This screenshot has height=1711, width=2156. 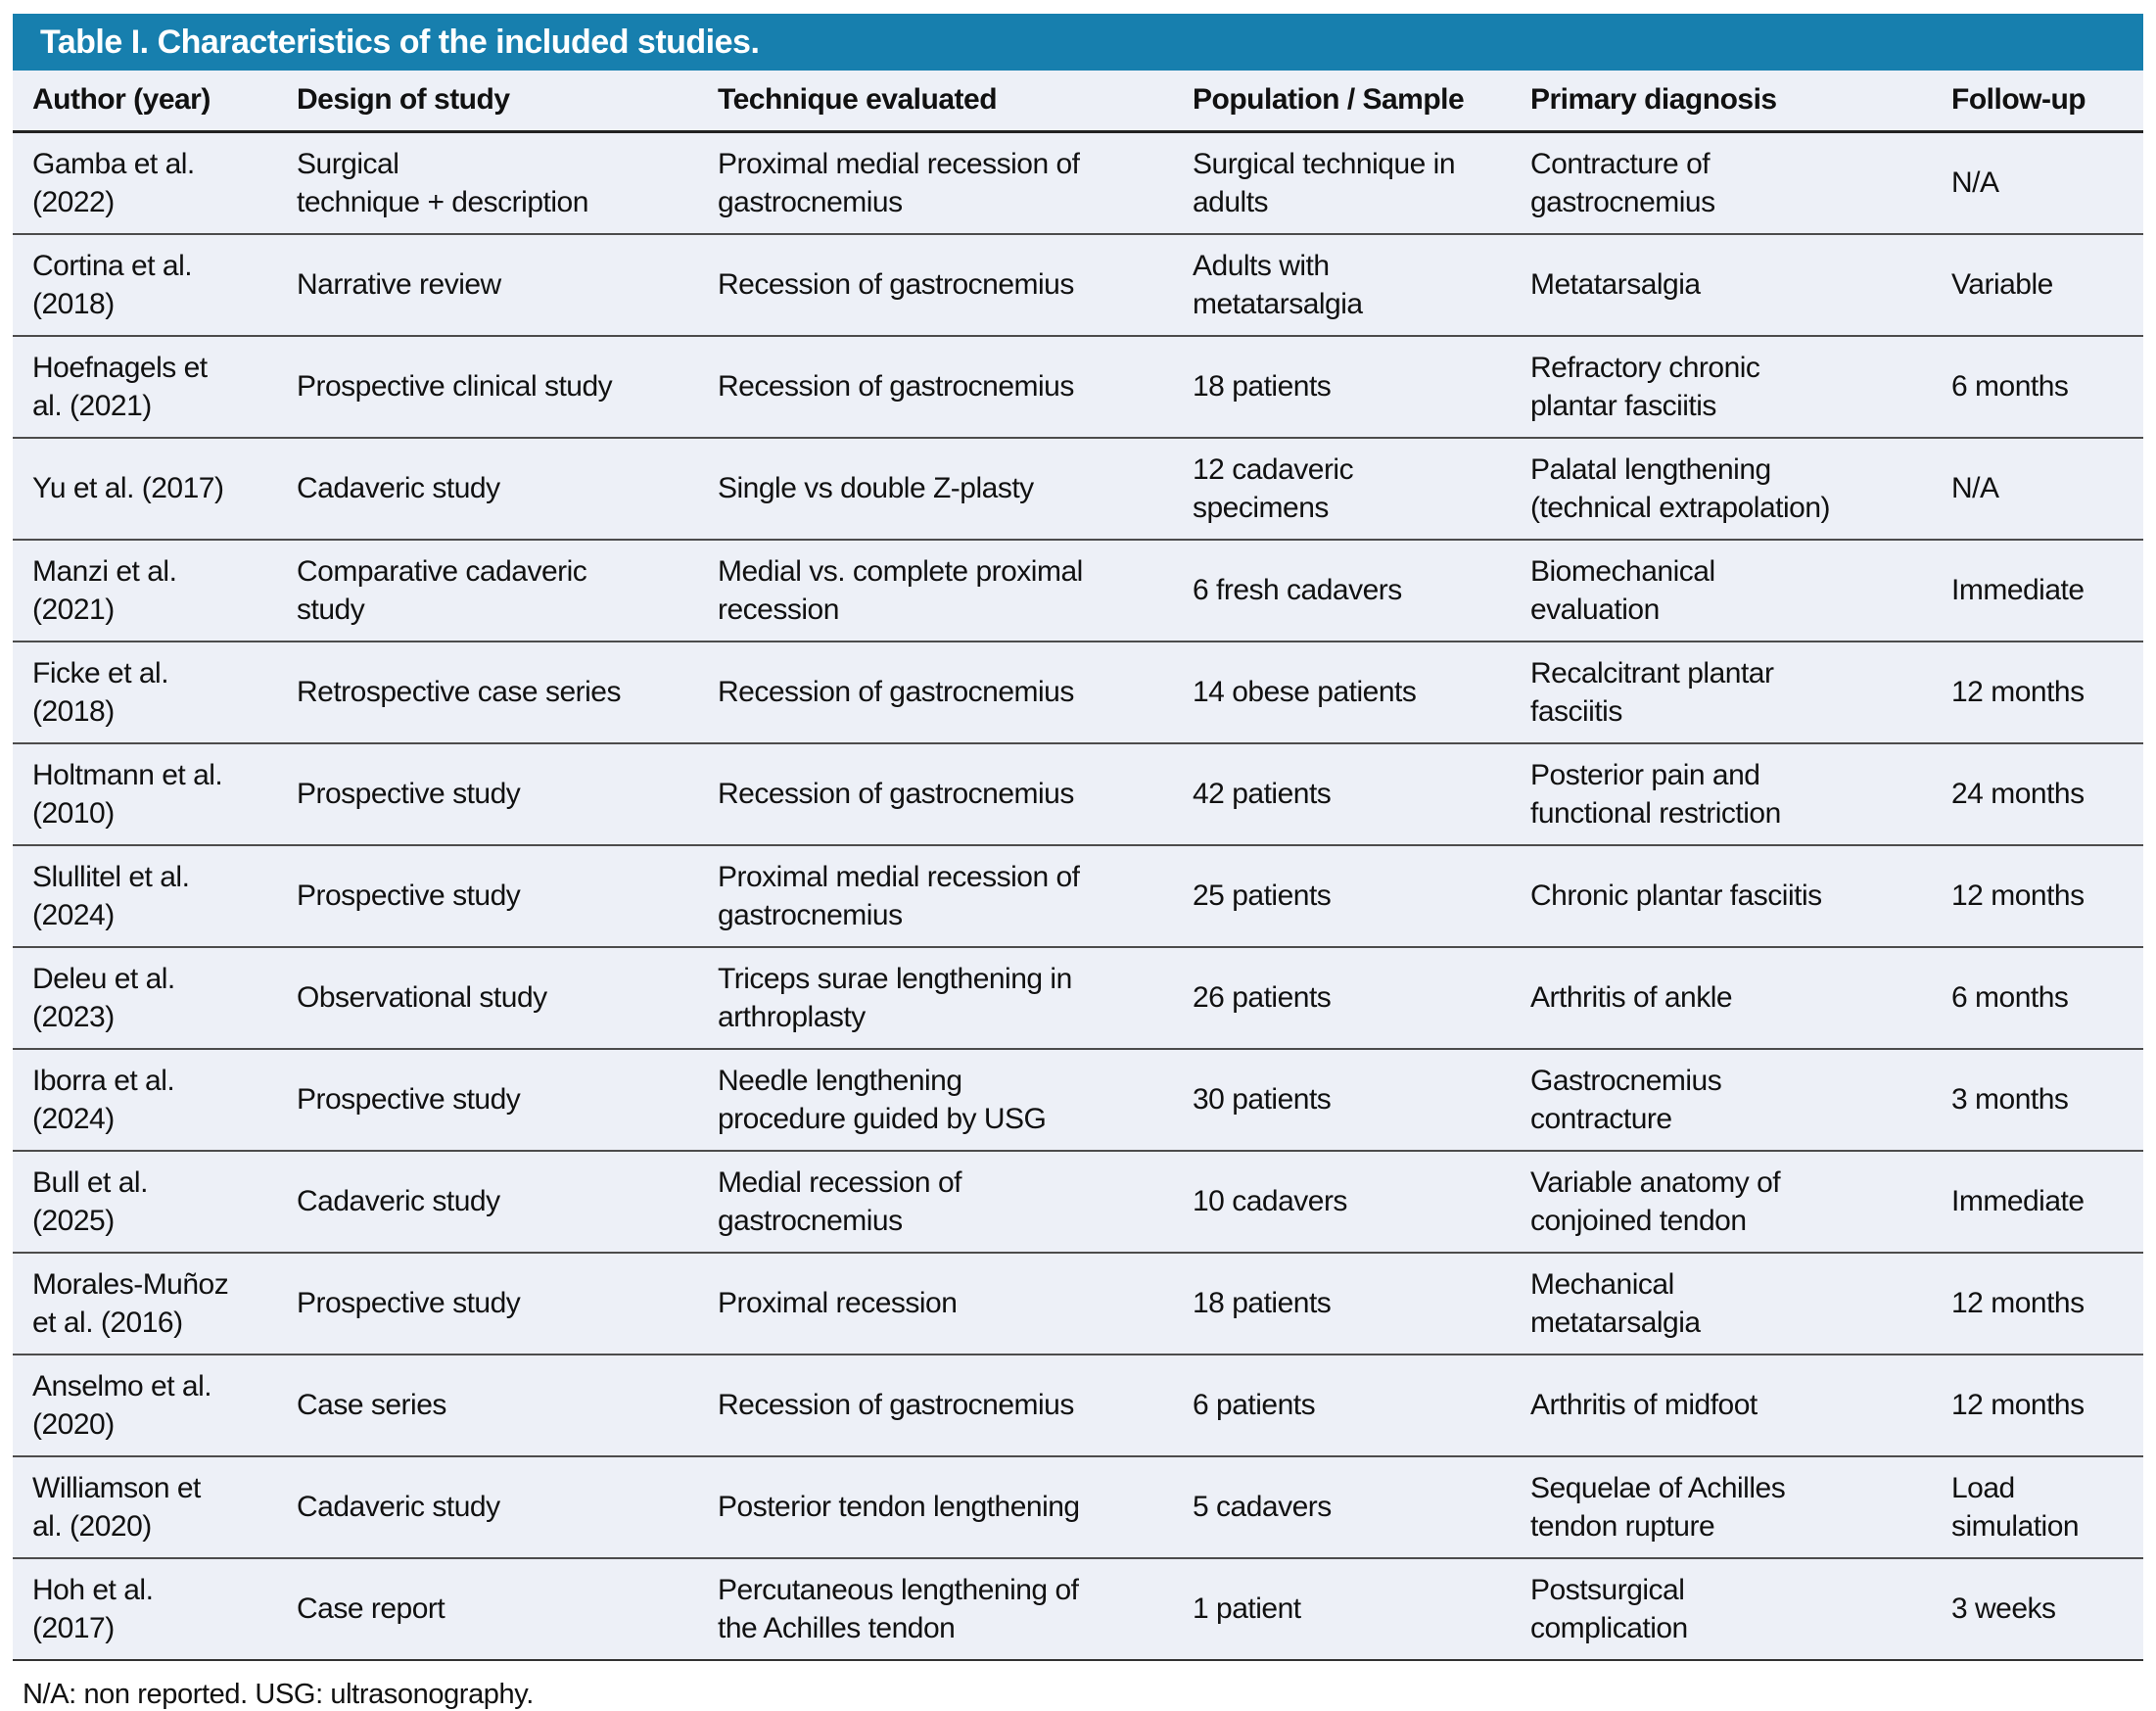 What do you see at coordinates (1722, 998) in the screenshot?
I see `table-cell: Arthritis of ankle` at bounding box center [1722, 998].